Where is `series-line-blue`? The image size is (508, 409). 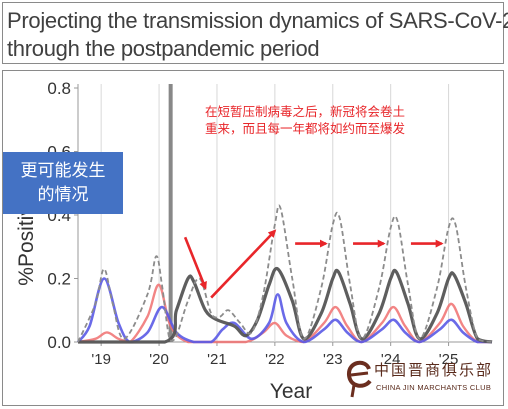
series-line-blue is located at coordinates (284, 310).